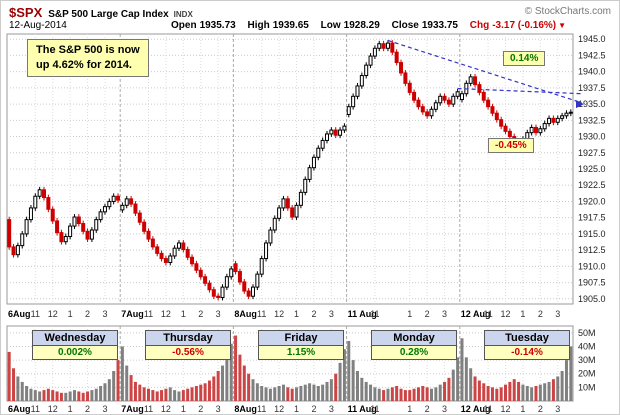  What do you see at coordinates (290, 25) in the screenshot?
I see `high-value: 1939.65` at bounding box center [290, 25].